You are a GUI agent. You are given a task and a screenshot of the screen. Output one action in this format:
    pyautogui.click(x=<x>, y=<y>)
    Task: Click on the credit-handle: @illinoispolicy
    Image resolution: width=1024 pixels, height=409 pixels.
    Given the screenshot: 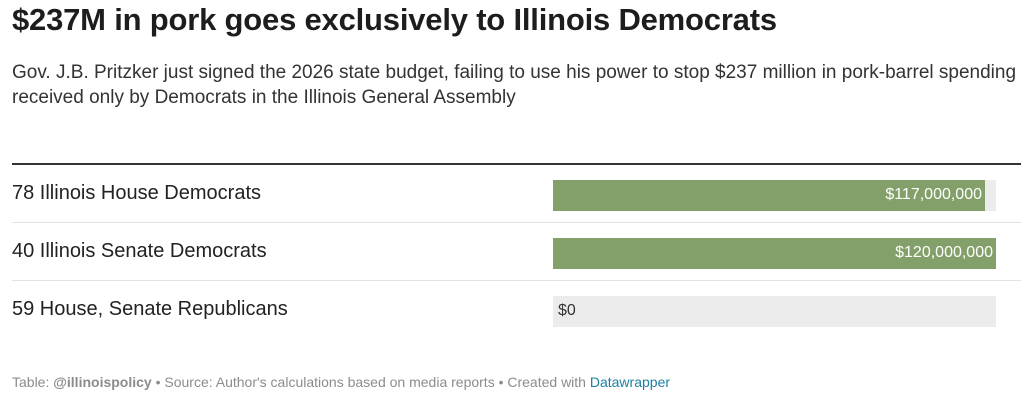 What is the action you would take?
    pyautogui.click(x=102, y=382)
    